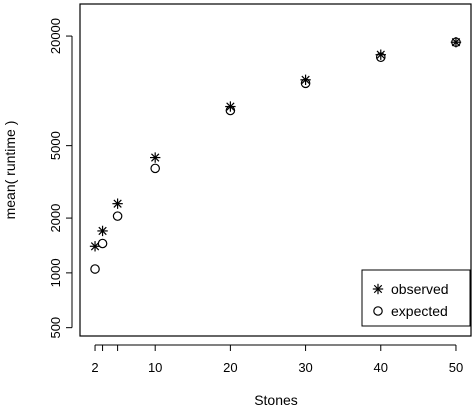  I want to click on x-axis: 2 10 20 30 40 50, so click(277, 359).